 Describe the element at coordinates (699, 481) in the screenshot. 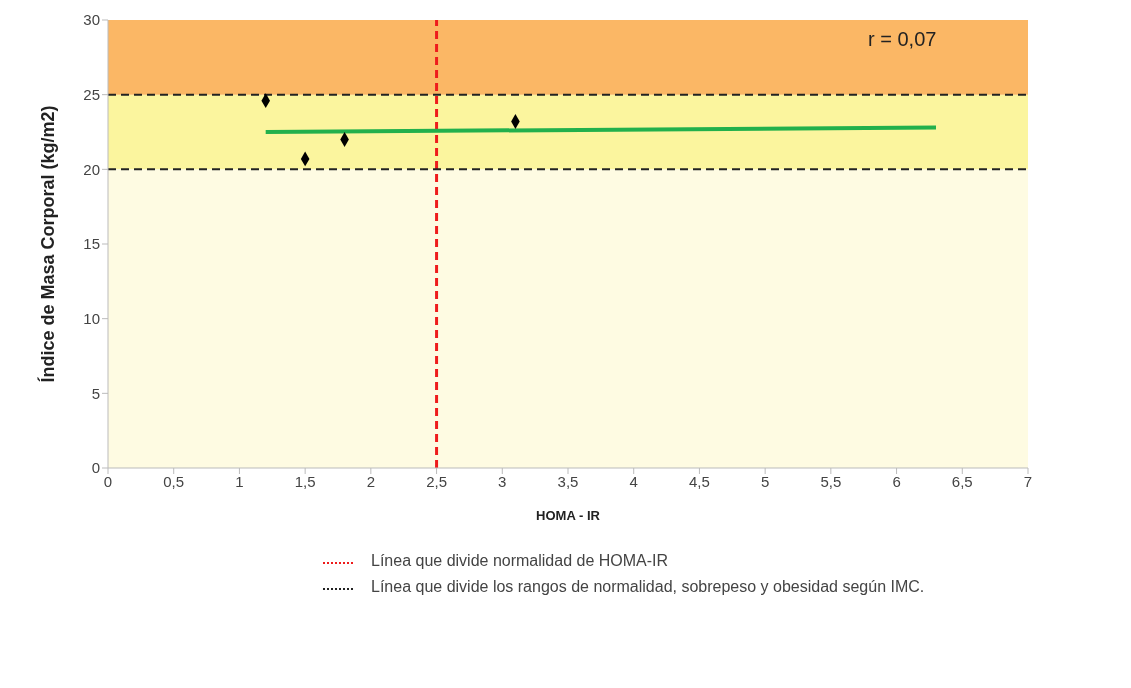

I see `x-tick-label: 4,5` at that location.